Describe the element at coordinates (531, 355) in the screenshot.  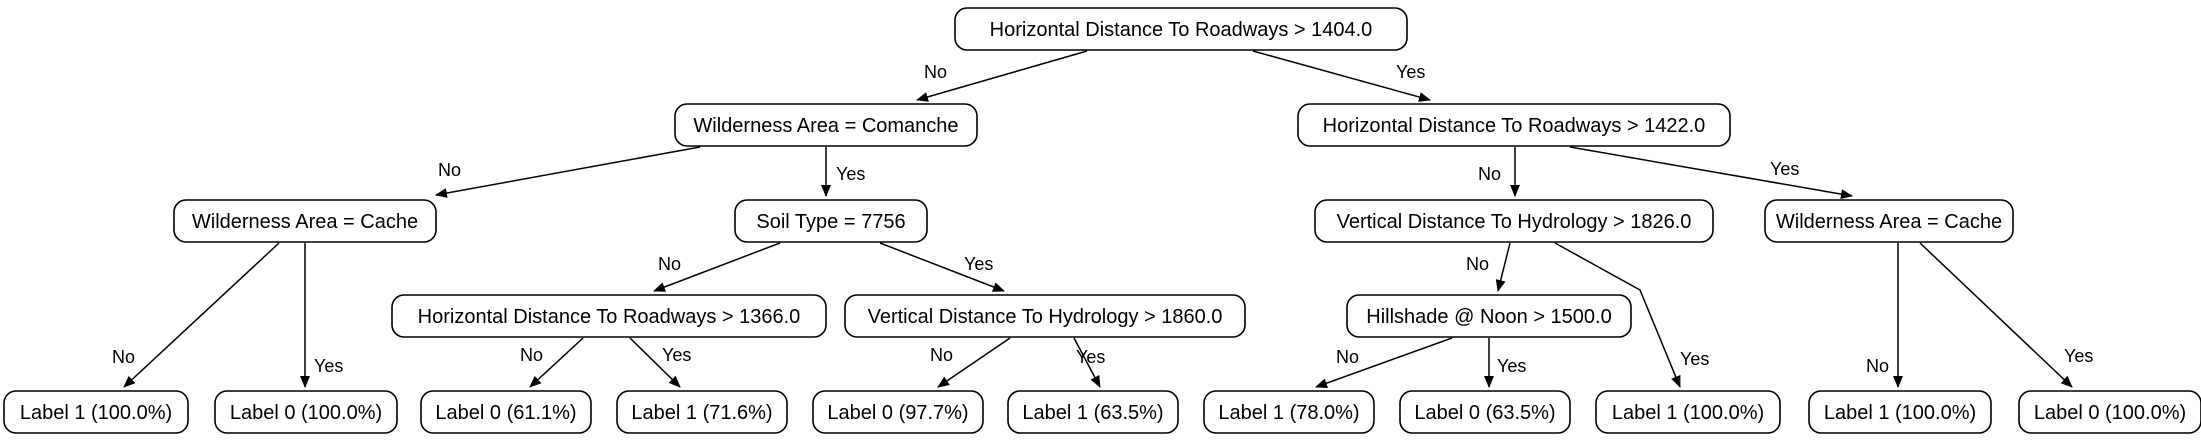
I see `edge-label-n8-l3: No` at that location.